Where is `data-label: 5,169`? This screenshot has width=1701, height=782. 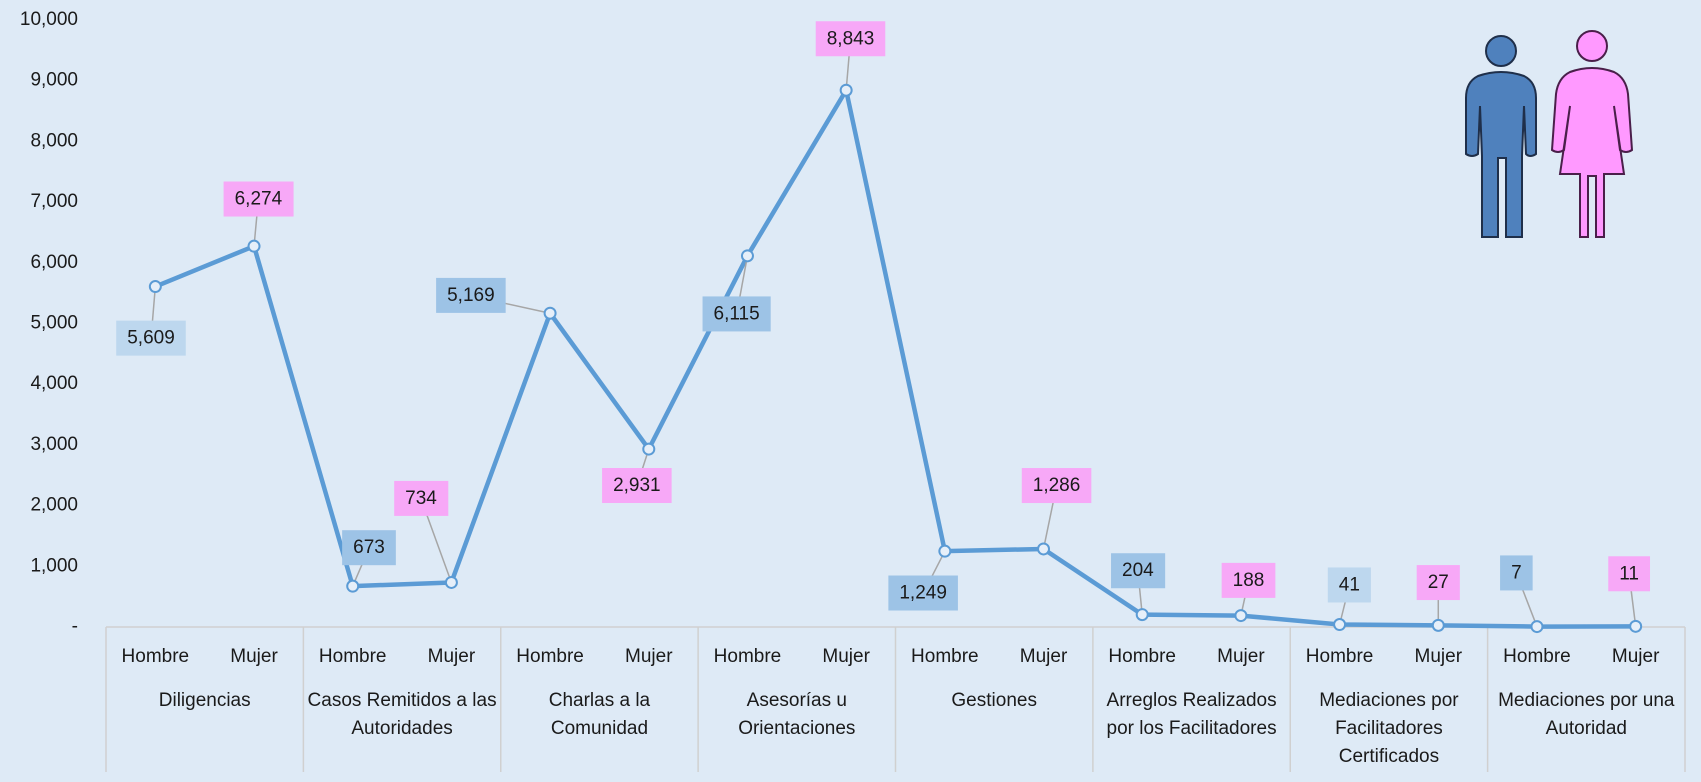 data-label: 5,169 is located at coordinates (471, 295).